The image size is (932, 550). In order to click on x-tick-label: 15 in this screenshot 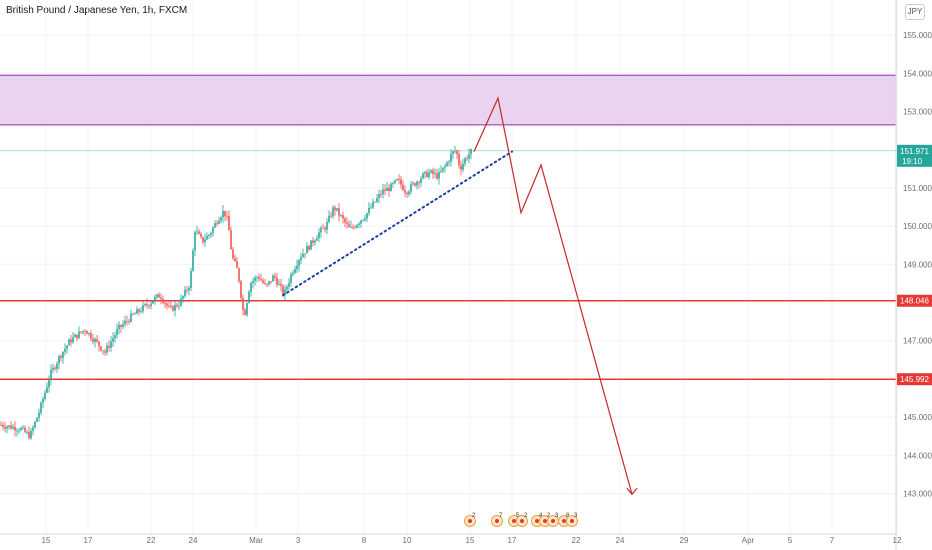, I will do `click(470, 540)`.